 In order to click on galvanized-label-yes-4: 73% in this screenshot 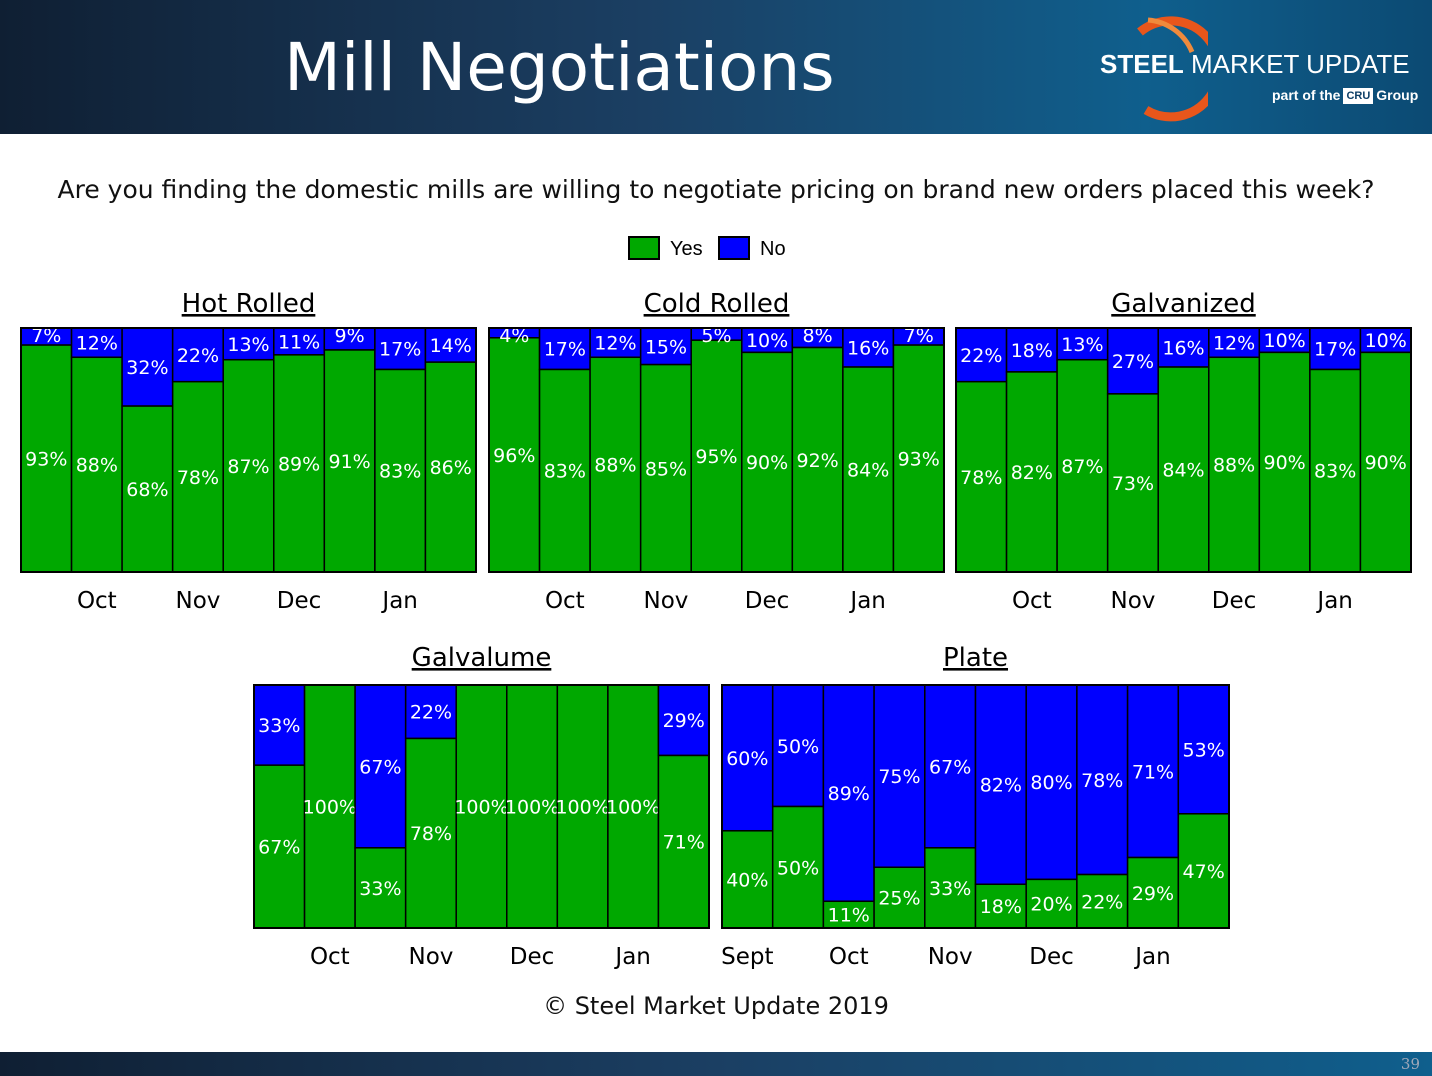, I will do `click(1133, 484)`.